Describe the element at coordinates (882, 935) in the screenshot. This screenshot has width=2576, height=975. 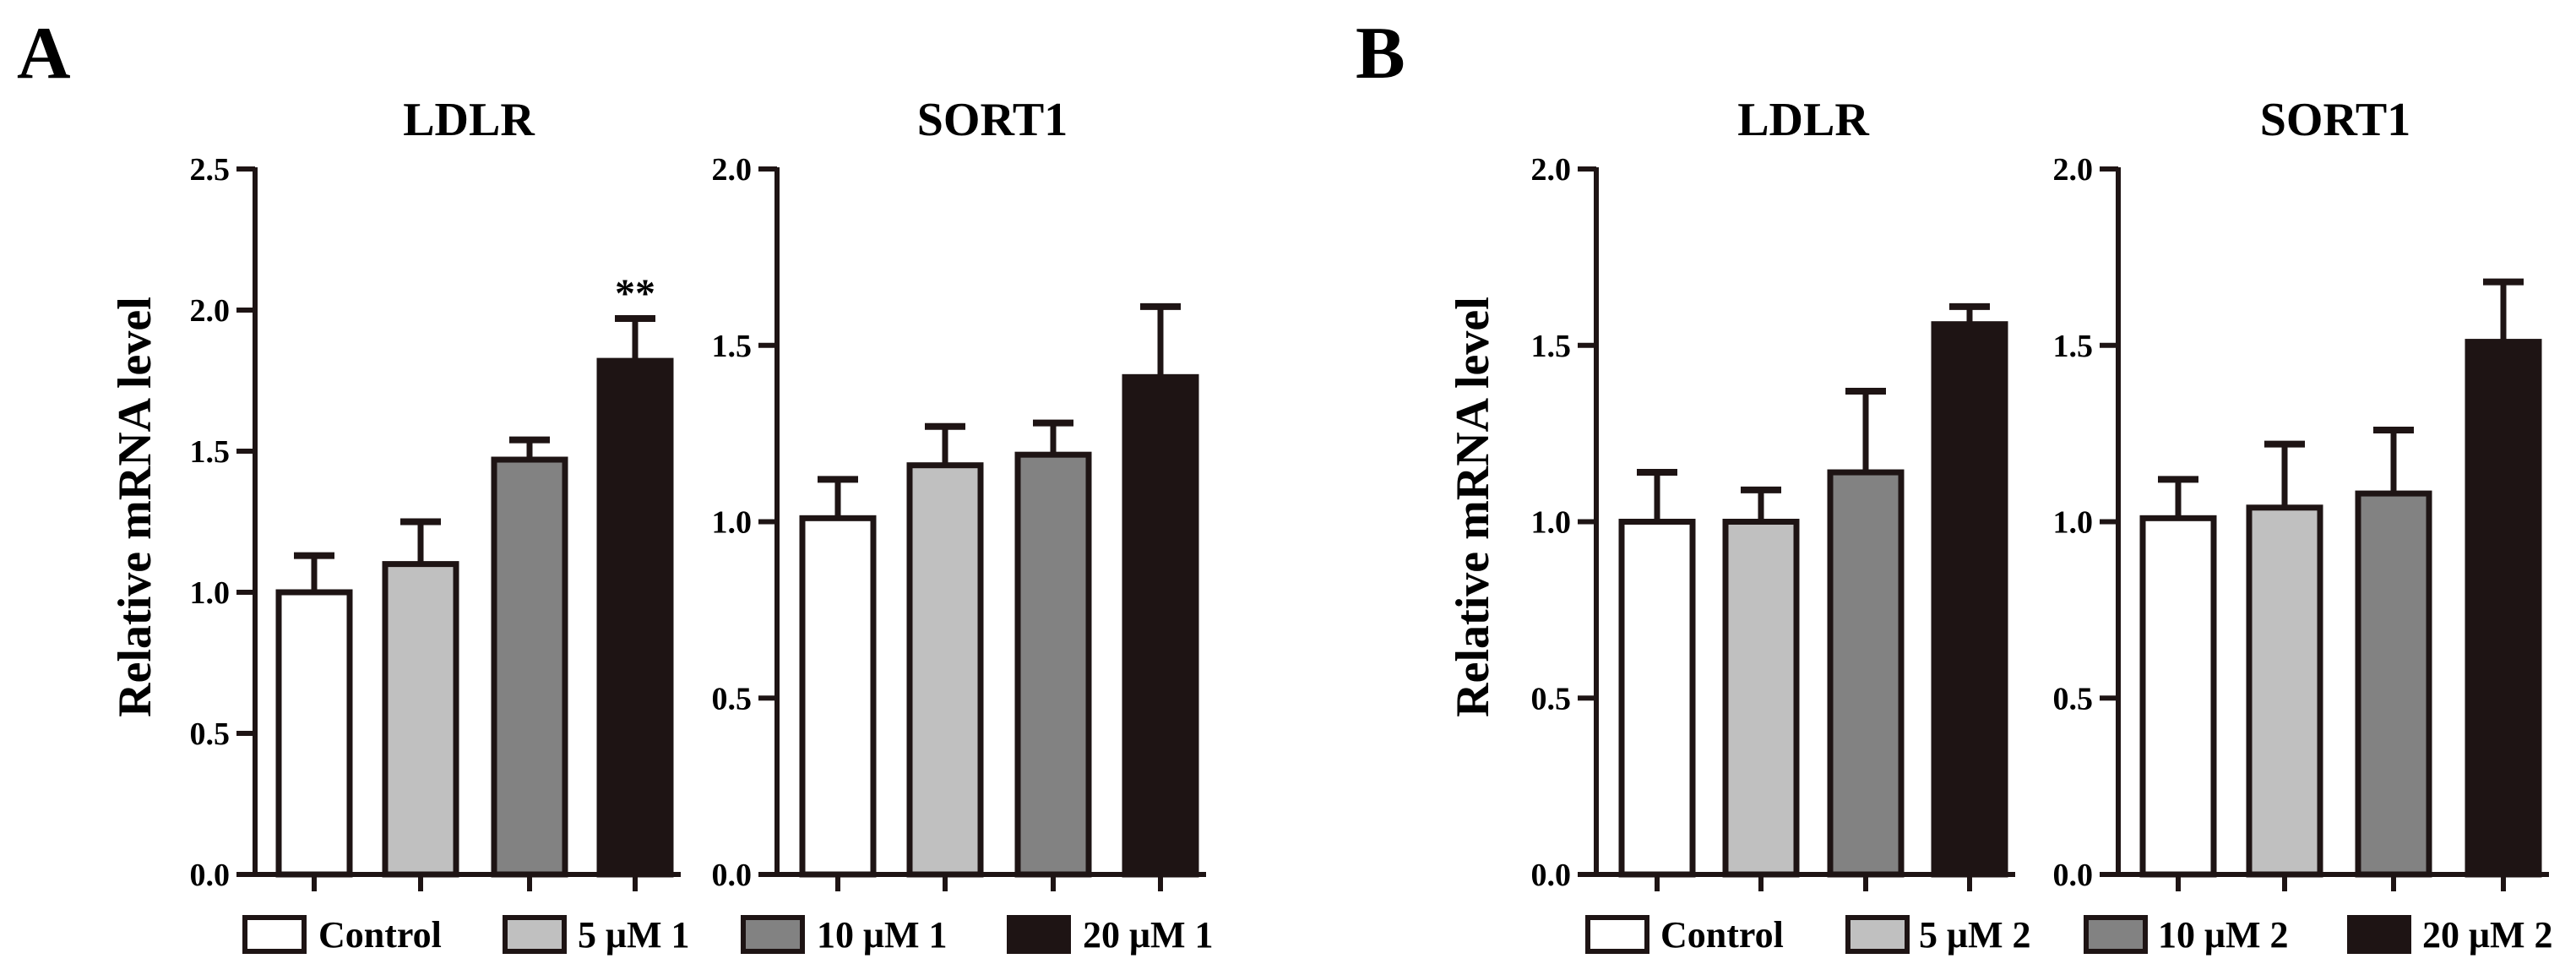
I see `legend-label: 10 μM 1` at that location.